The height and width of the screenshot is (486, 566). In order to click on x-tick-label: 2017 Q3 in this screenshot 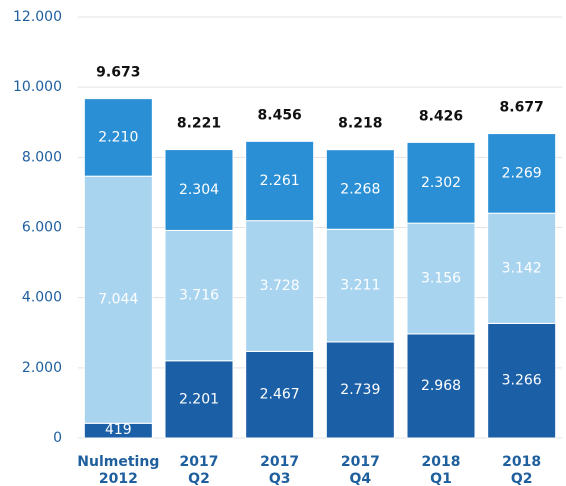, I will do `click(279, 470)`.